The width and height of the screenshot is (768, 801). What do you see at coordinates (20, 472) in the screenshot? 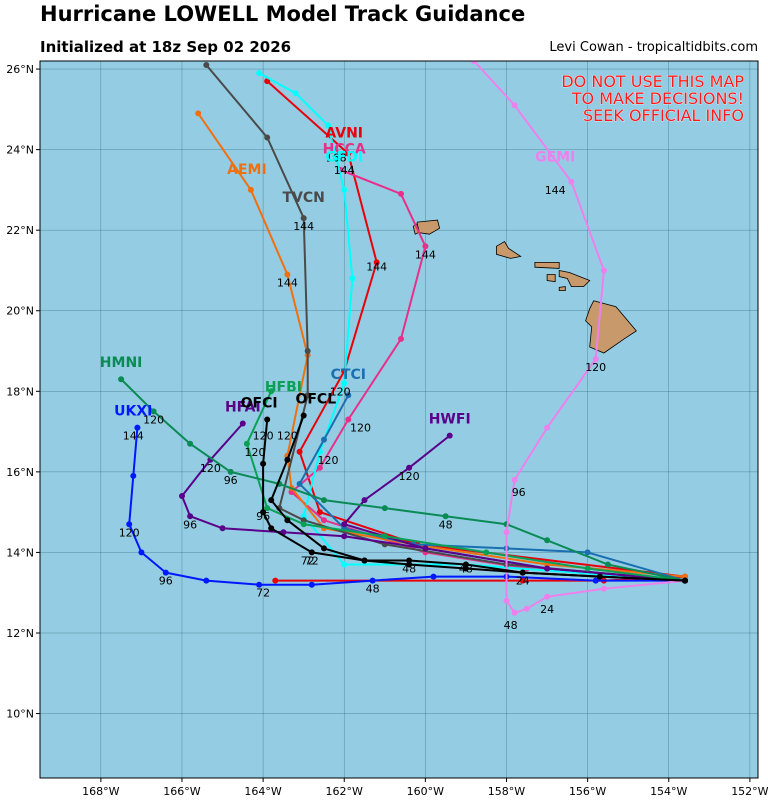
I see `lat-tick-label: 16°N` at bounding box center [20, 472].